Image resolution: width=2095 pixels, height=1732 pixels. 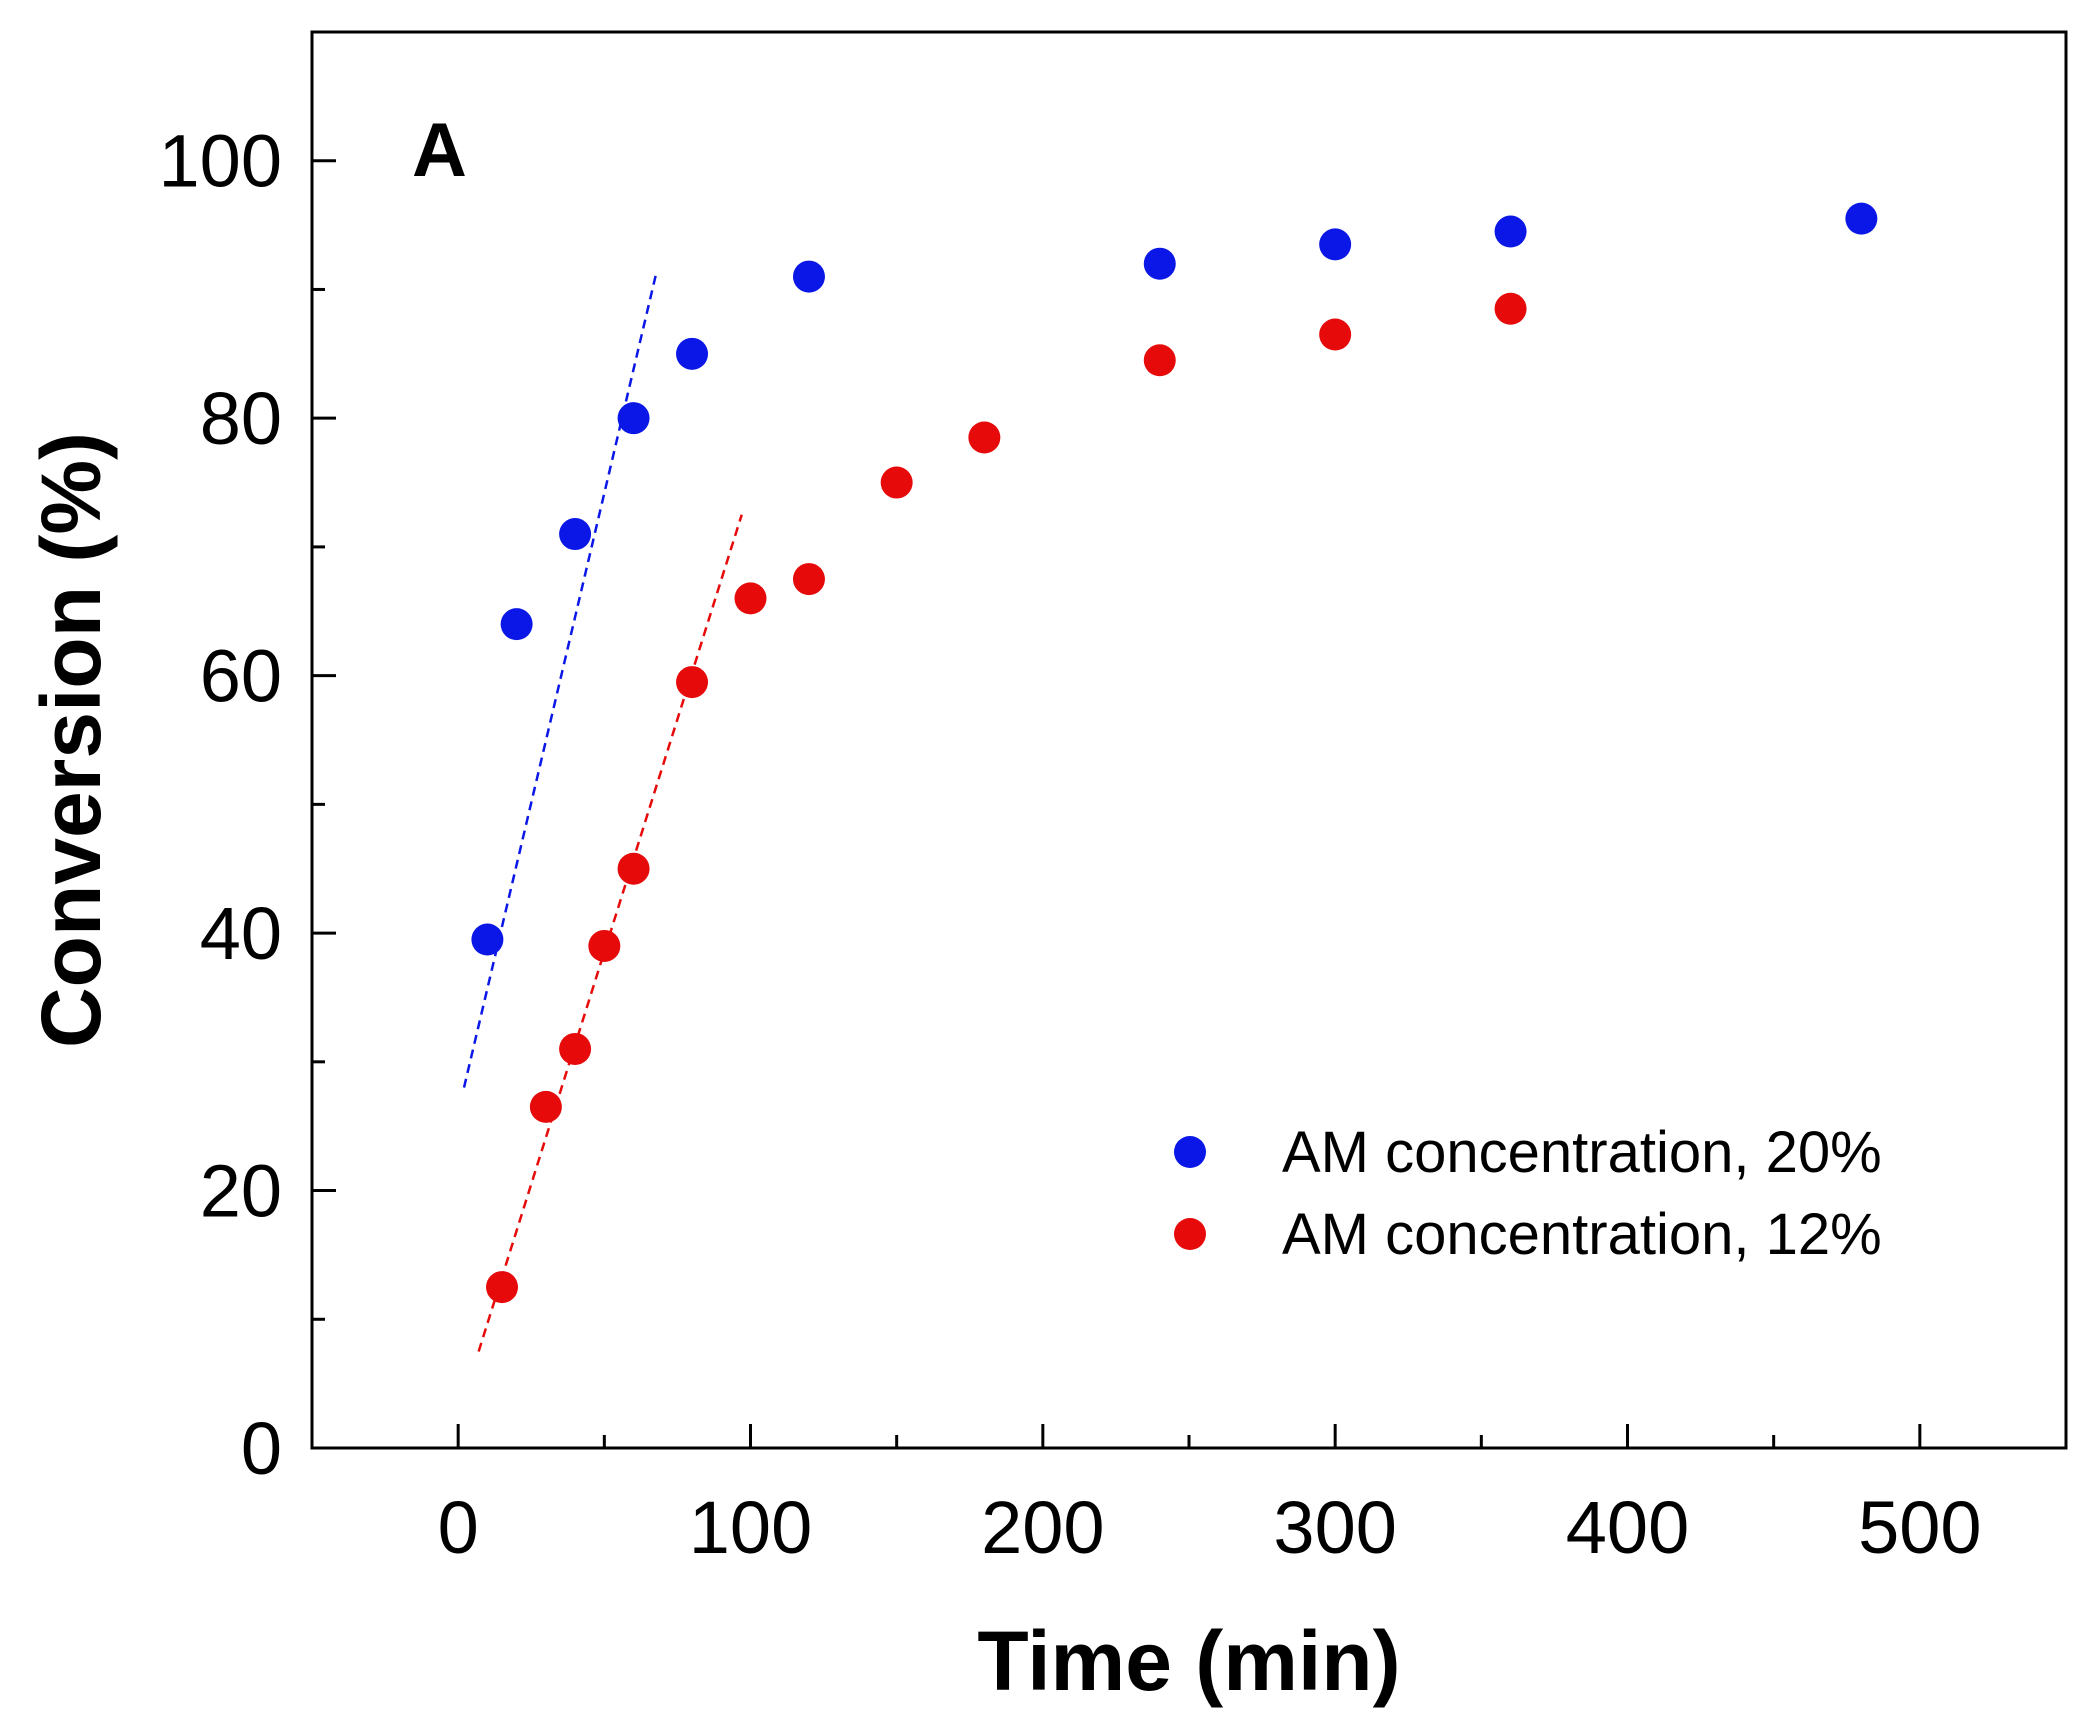 I want to click on x-axis-ticks: 0 100 200 300 400 500, so click(x=1210, y=1496).